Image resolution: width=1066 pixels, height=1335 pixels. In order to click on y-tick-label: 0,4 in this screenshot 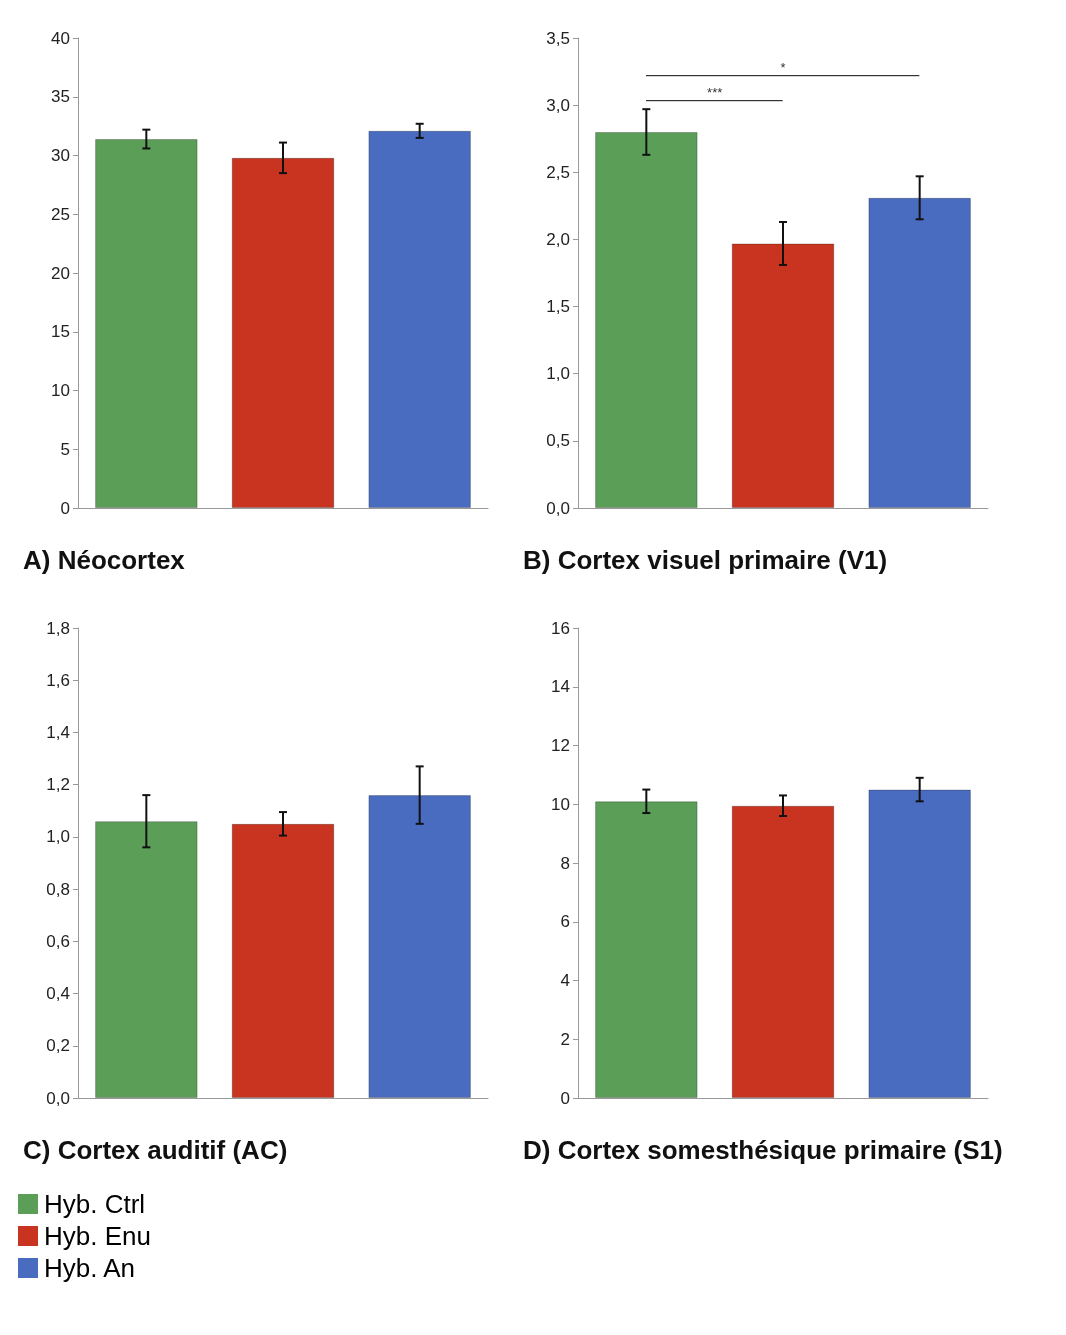, I will do `click(58, 994)`.